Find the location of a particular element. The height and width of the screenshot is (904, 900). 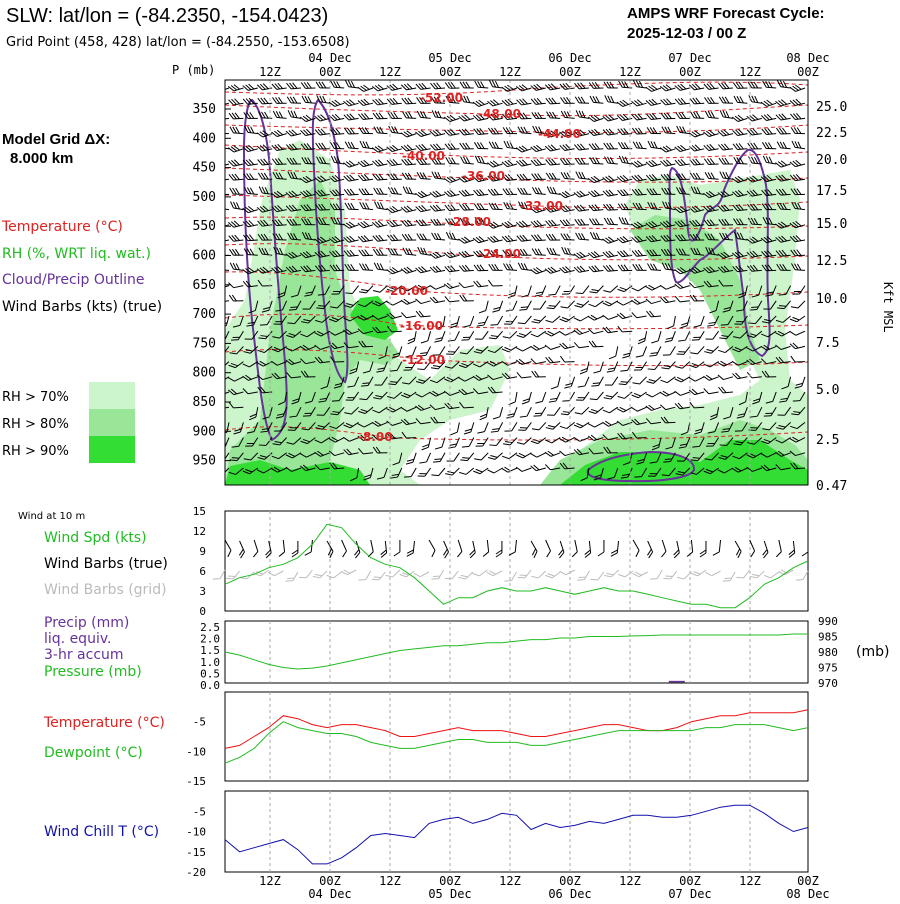

top-date-label: 06 Dec is located at coordinates (569, 58).